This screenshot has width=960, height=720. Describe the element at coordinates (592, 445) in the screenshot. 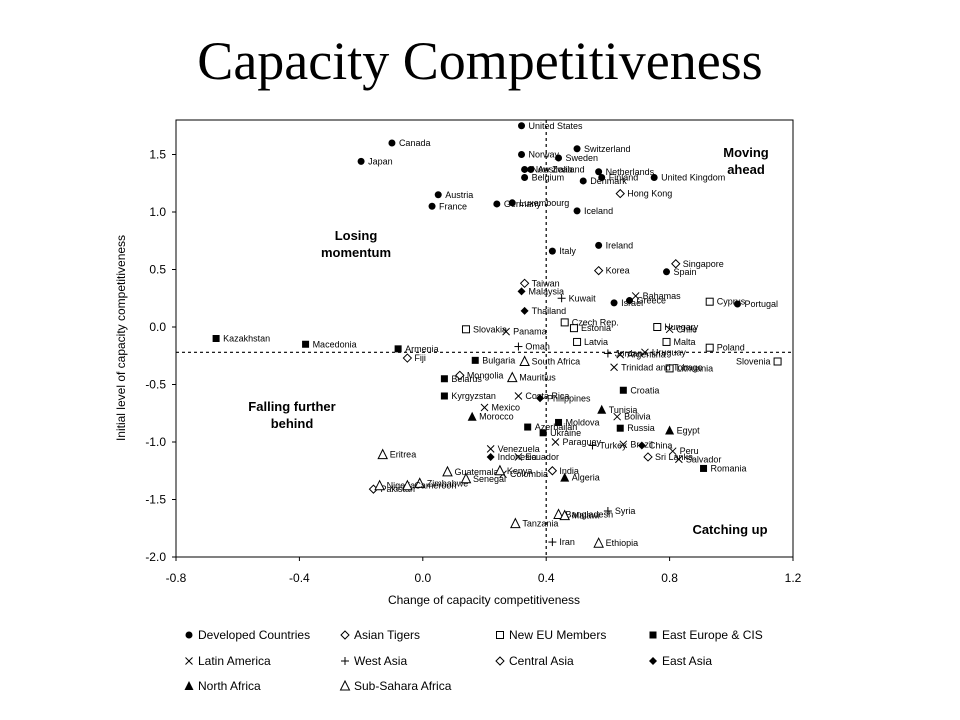

I see `point-turkey` at that location.